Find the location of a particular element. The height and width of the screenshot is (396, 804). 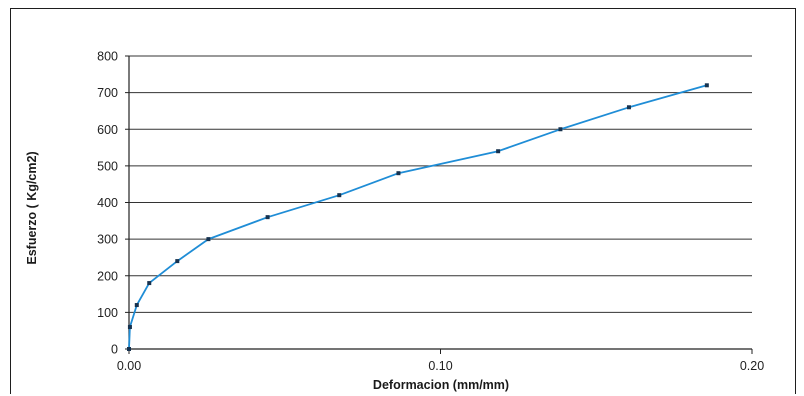

y-tick-label: 800 is located at coordinates (107, 57).